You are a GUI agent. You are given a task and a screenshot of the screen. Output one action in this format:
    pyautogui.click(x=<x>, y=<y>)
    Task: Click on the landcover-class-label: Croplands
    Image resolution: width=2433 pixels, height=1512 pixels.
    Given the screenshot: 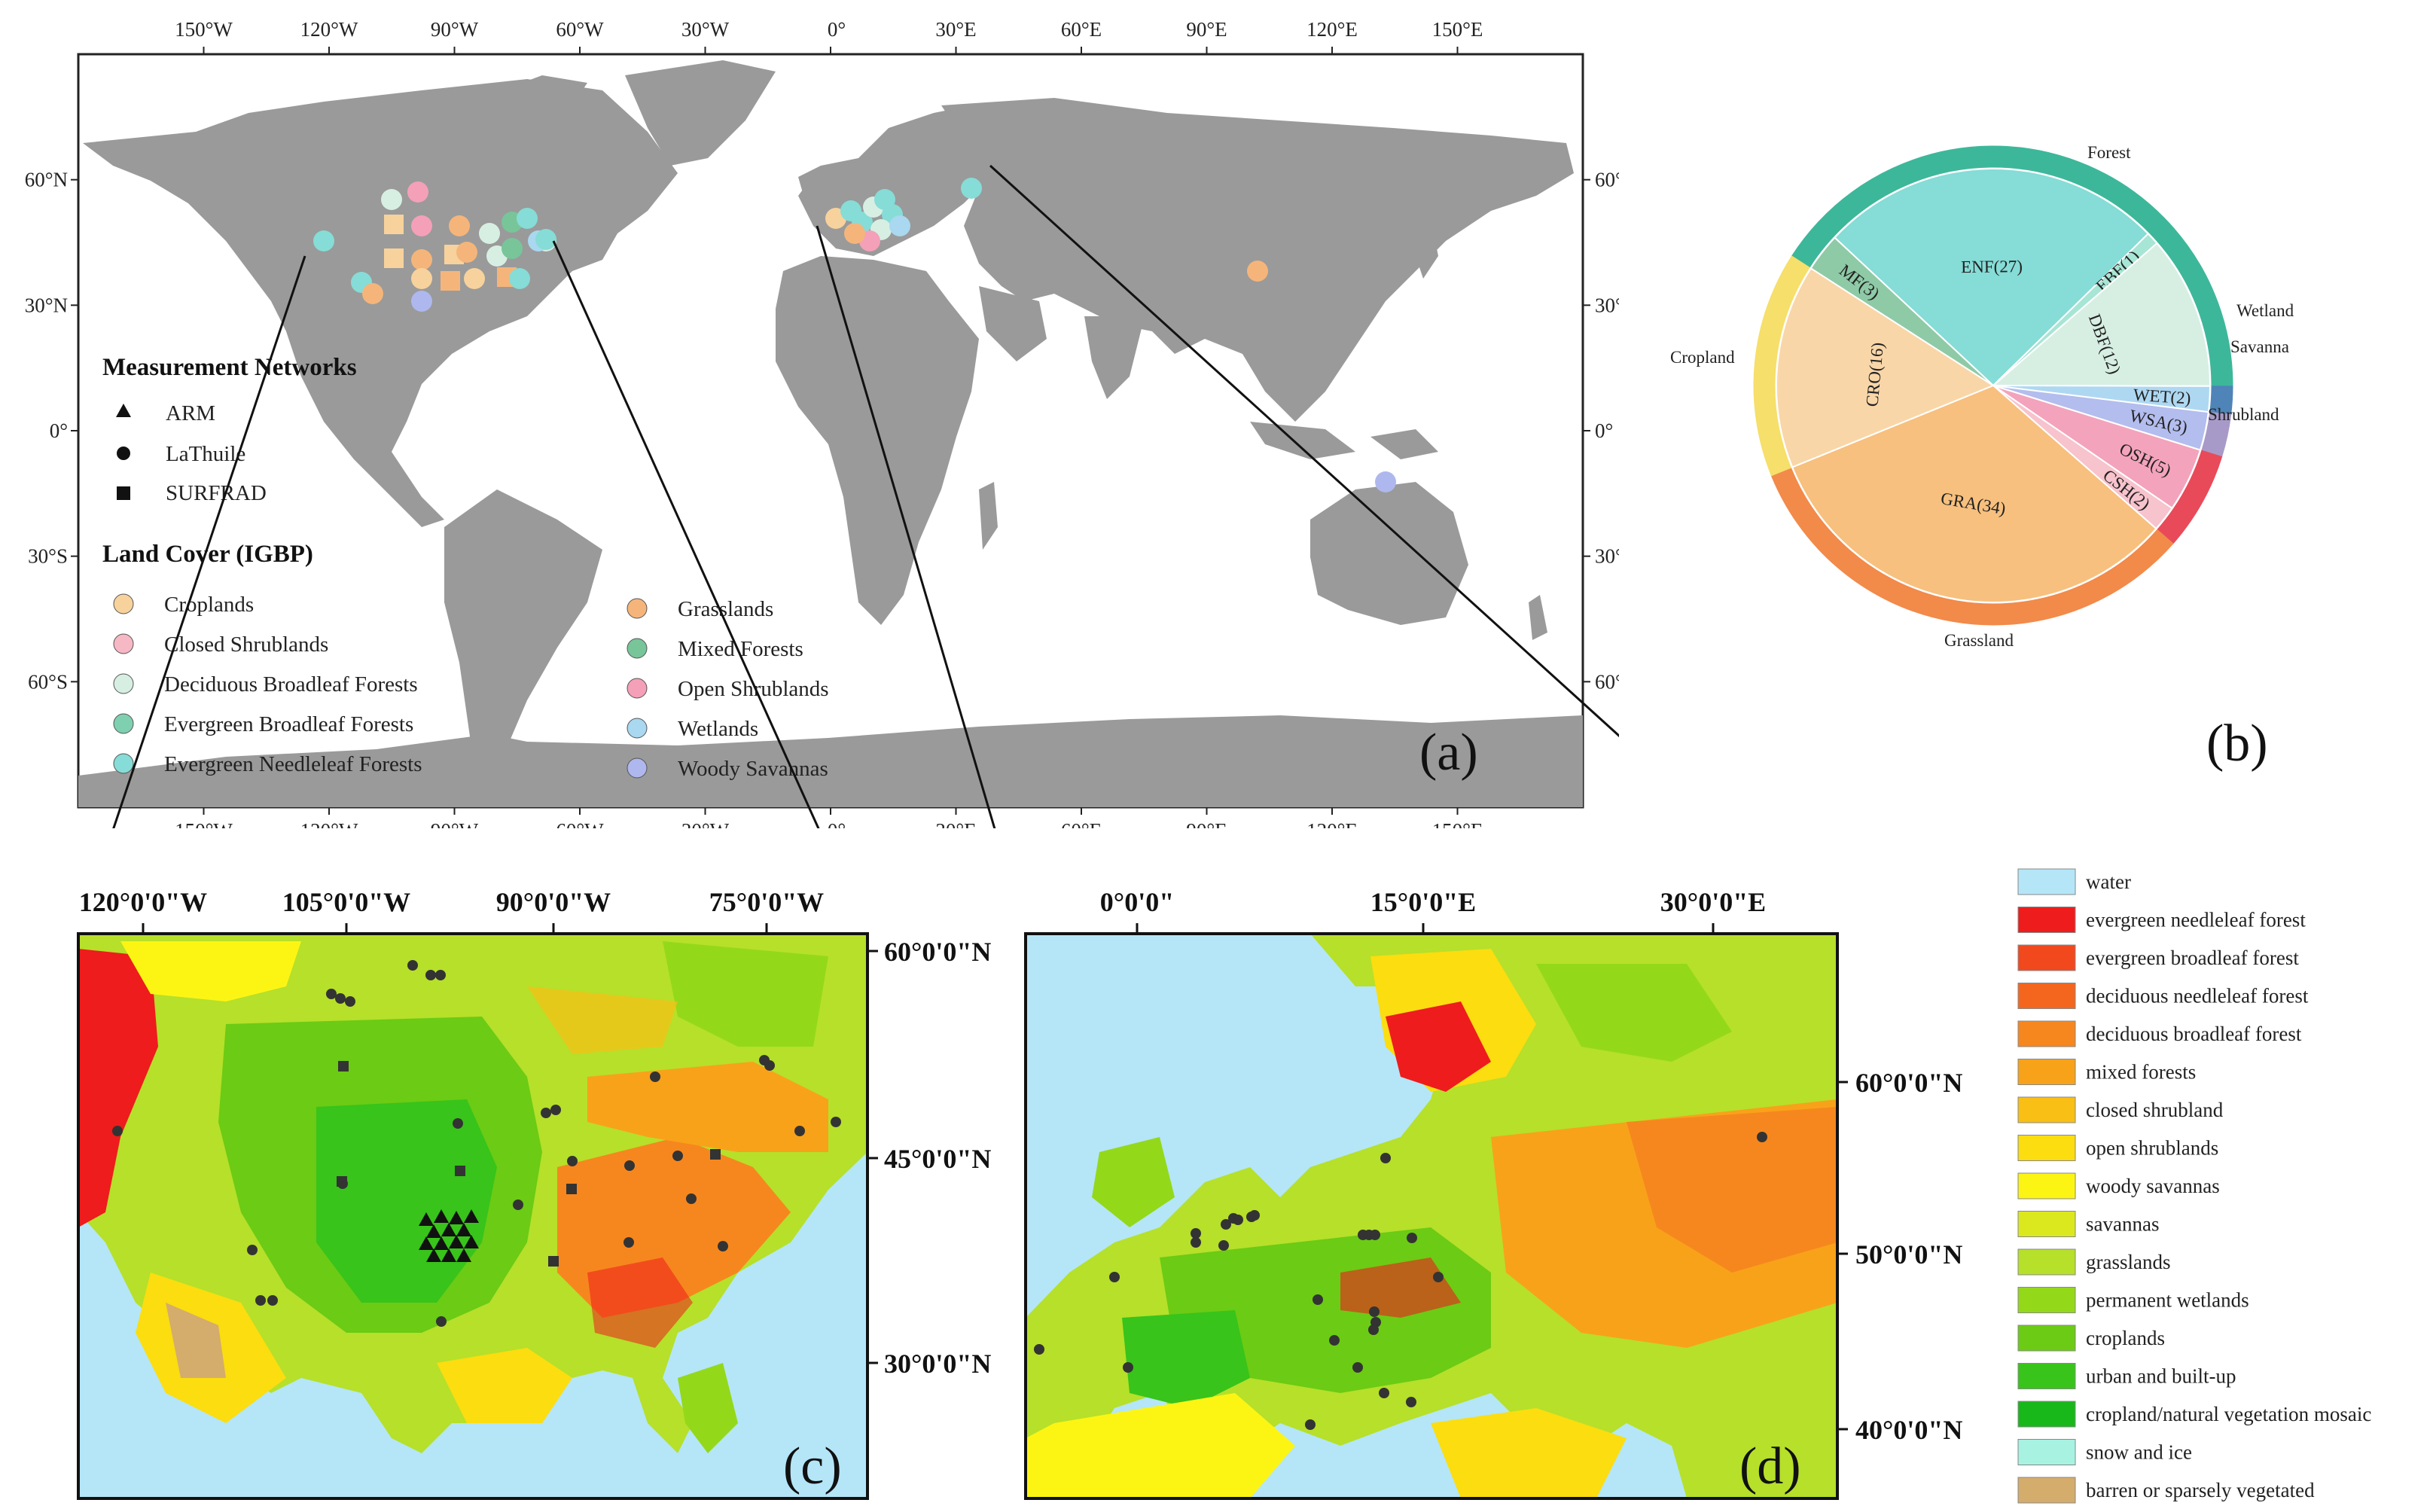 What is the action you would take?
    pyautogui.click(x=209, y=605)
    